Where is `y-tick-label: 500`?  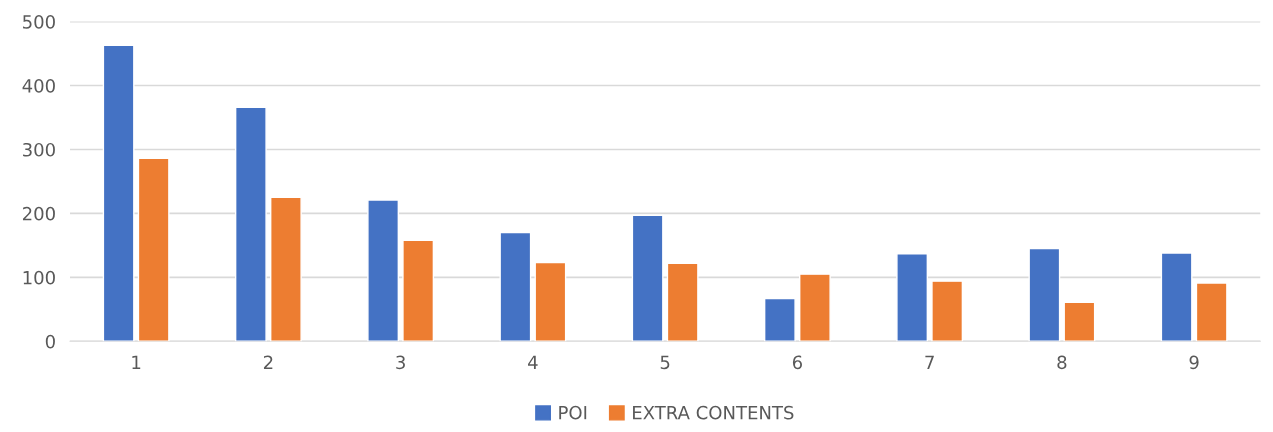
y-tick-label: 500 is located at coordinates (39, 22).